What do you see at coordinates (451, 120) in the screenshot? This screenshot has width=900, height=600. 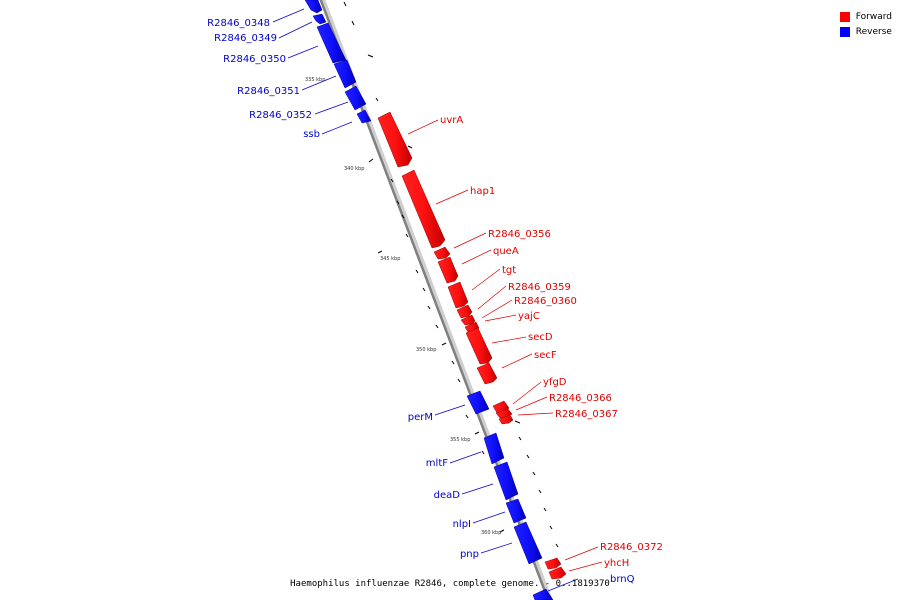 I see `gene-label-uvra: uvrA` at bounding box center [451, 120].